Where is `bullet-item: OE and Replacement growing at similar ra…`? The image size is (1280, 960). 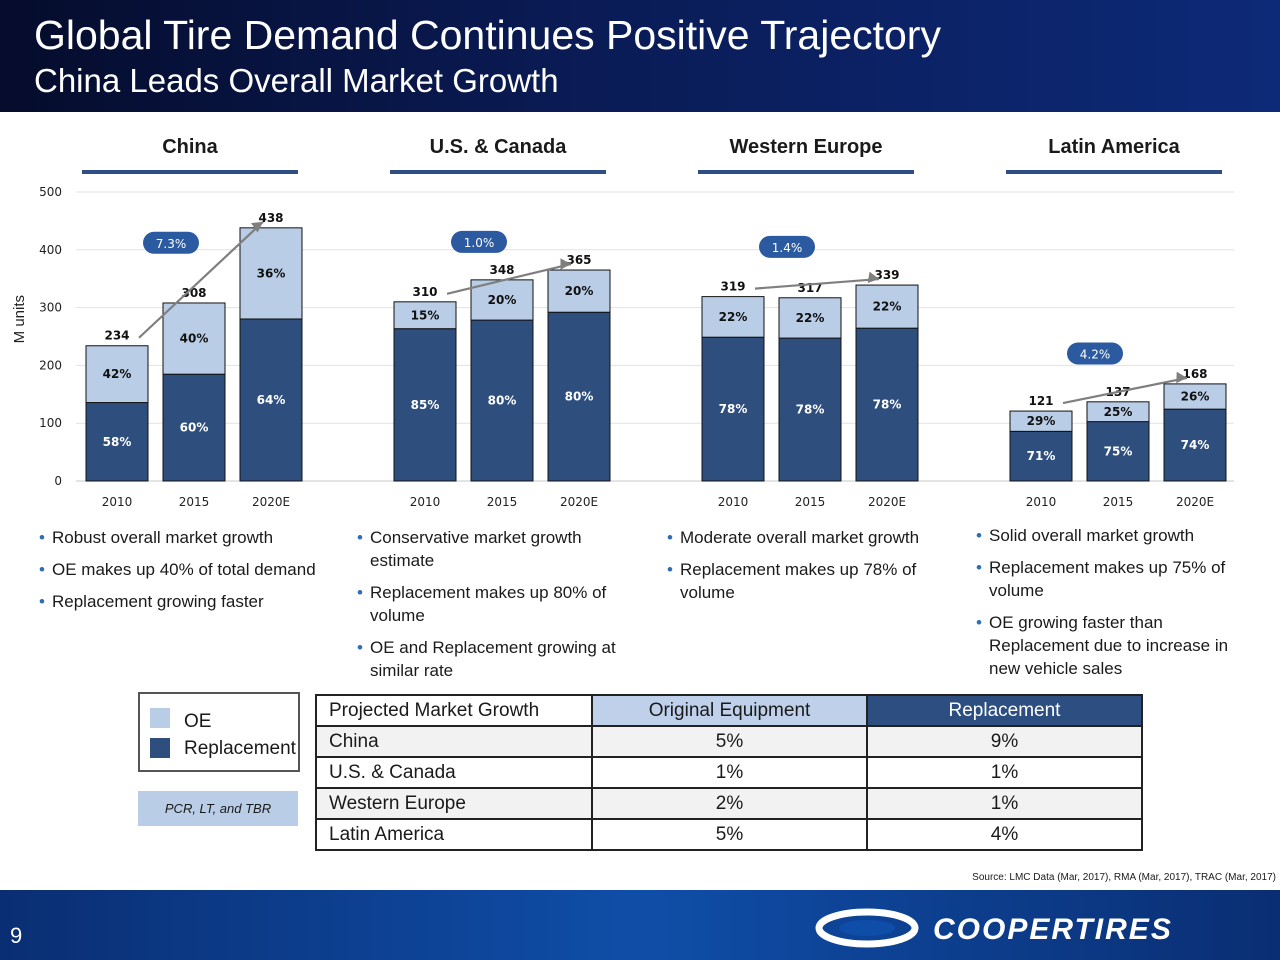
bullet-item: OE and Replacement growing at similar ra… is located at coordinates (499, 659).